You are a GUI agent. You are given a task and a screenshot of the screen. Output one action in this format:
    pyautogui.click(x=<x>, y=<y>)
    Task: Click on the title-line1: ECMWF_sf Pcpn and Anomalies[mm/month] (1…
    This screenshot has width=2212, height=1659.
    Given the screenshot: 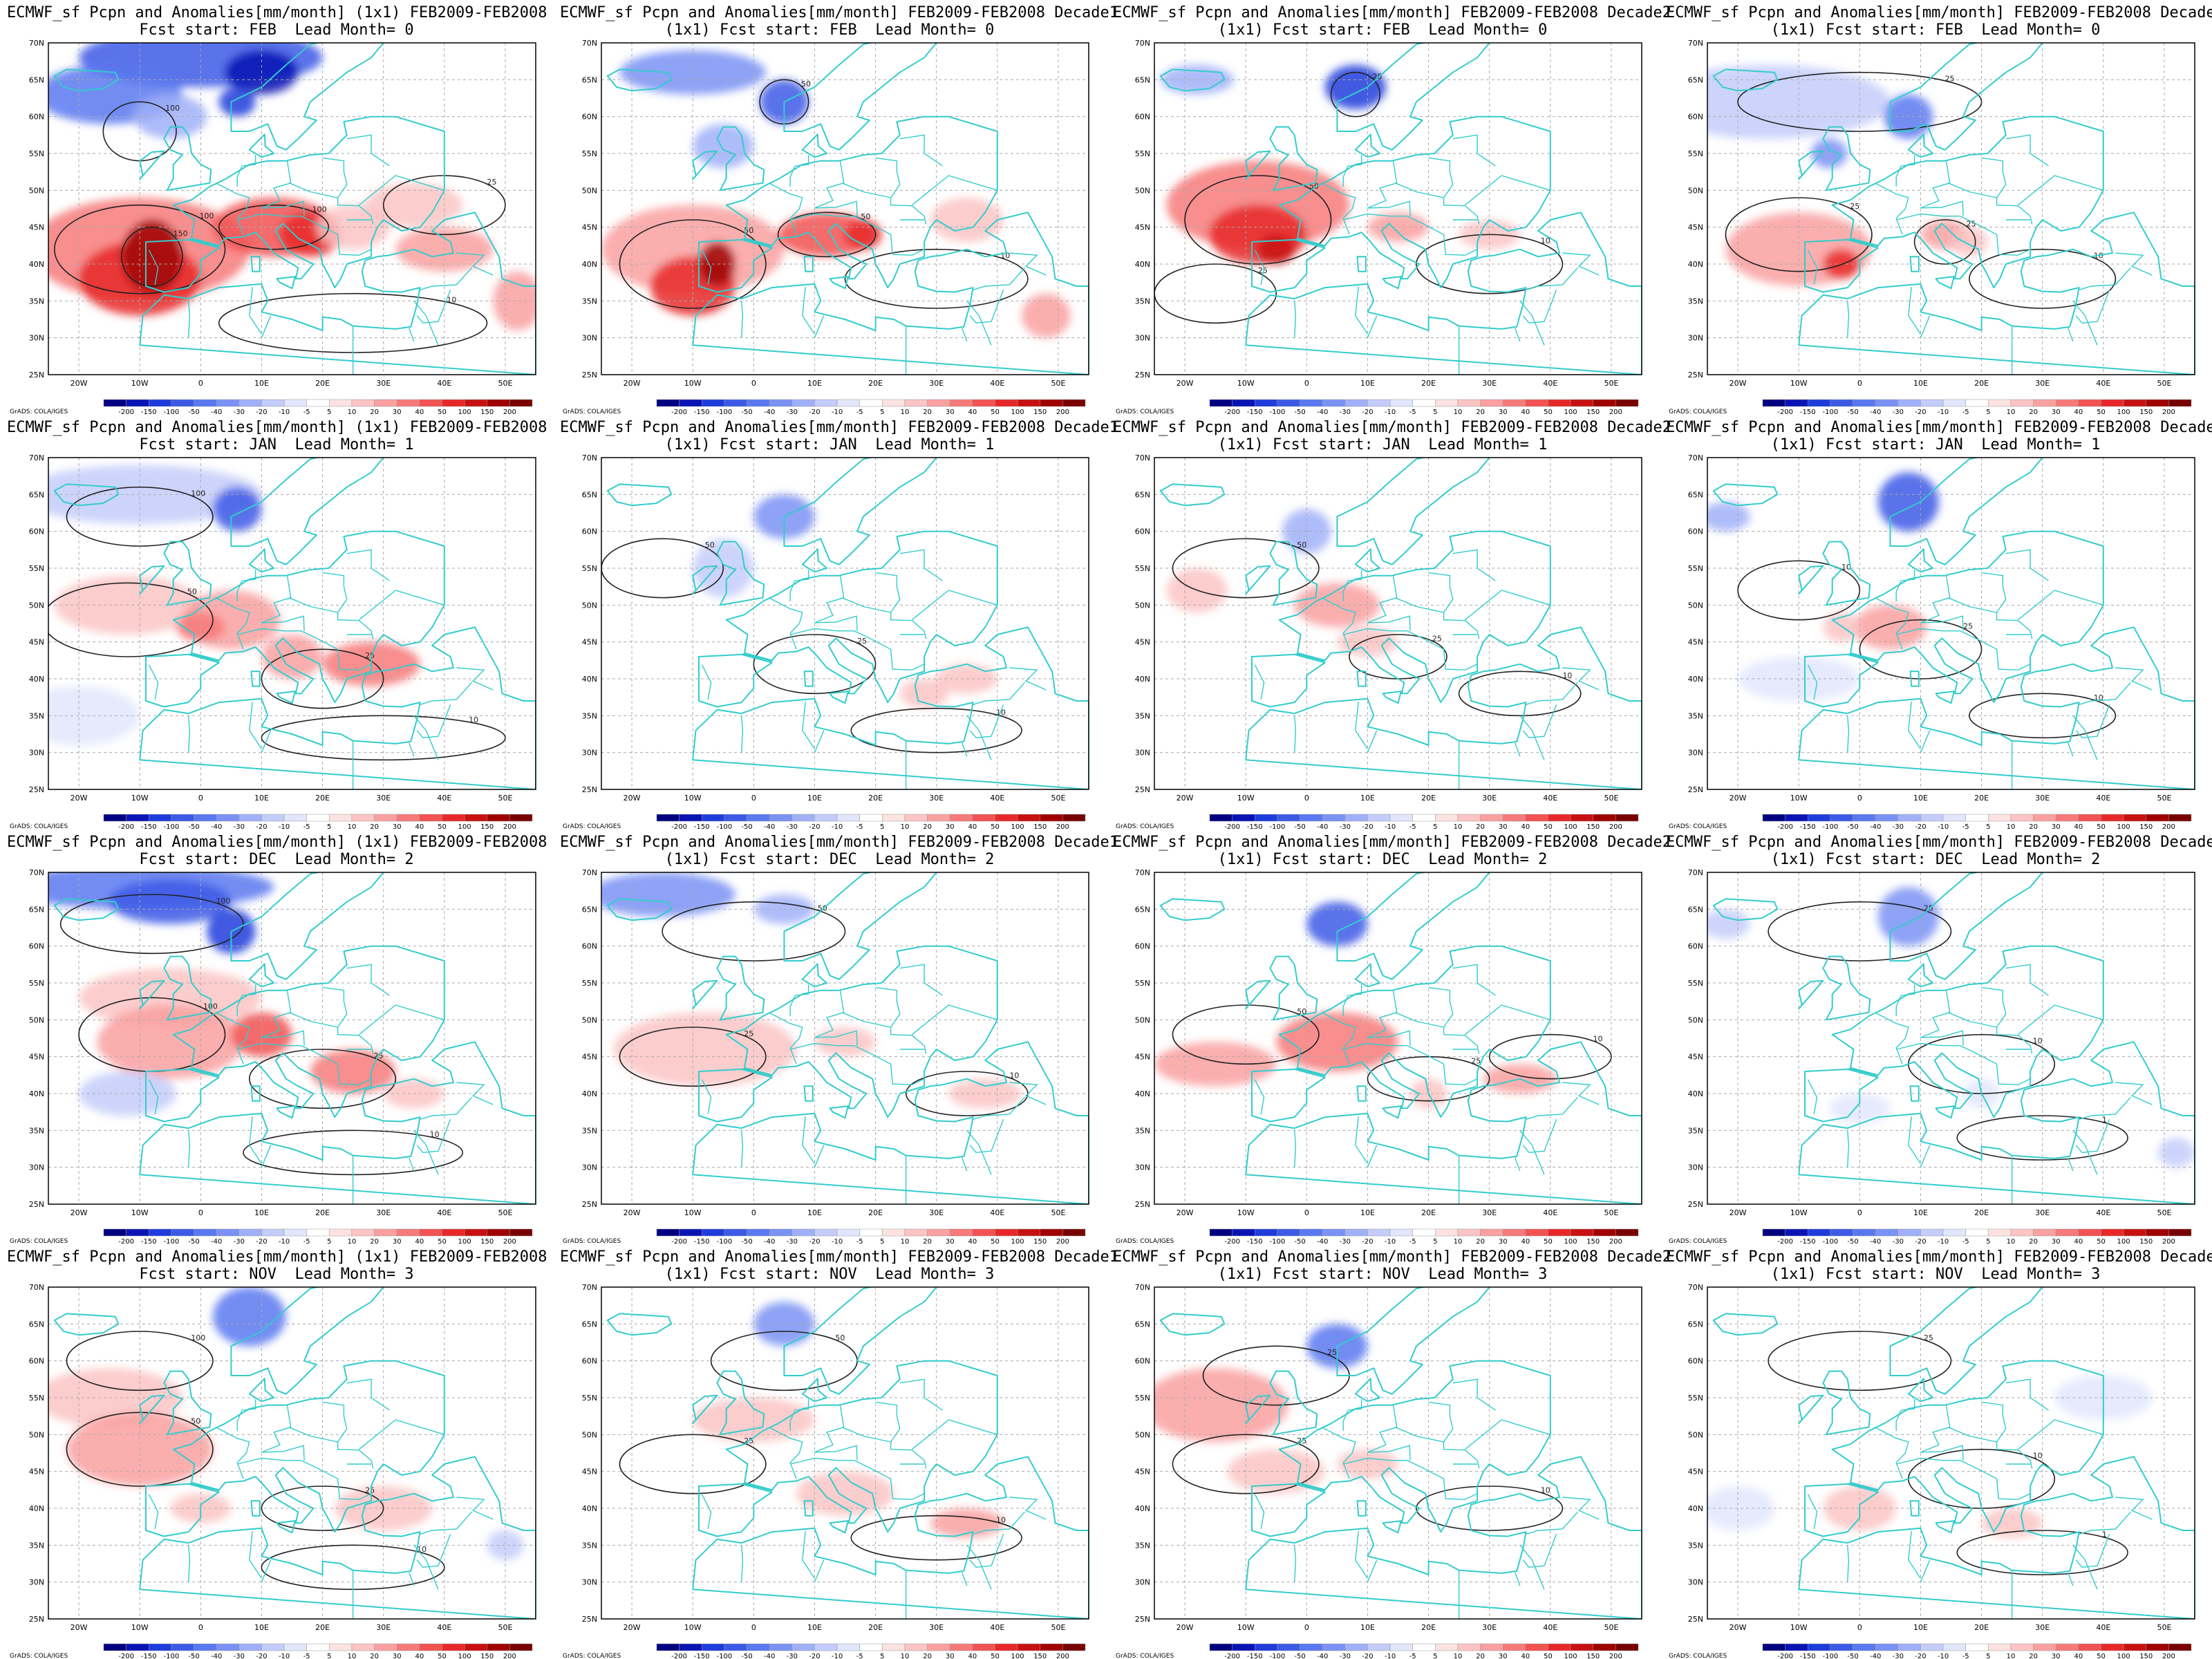 What is the action you would take?
    pyautogui.click(x=277, y=427)
    